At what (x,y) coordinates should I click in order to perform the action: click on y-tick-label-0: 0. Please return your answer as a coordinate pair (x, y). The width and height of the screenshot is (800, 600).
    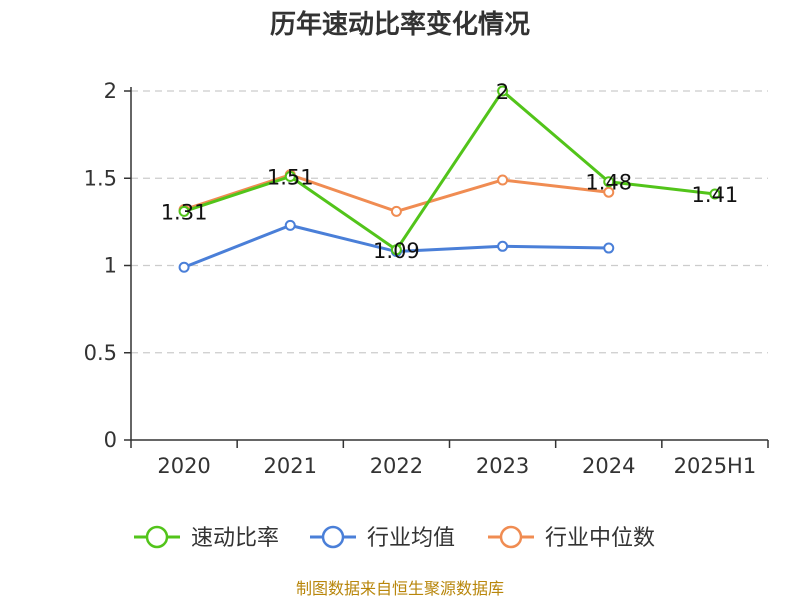
    Looking at the image, I should click on (110, 440).